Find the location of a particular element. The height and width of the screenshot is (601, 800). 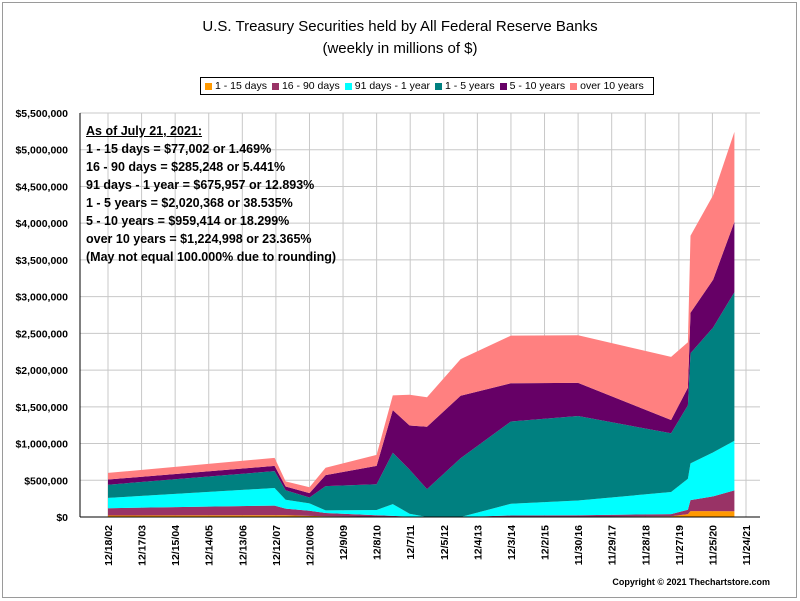

series-area-91-days-1-year is located at coordinates (421, 478).